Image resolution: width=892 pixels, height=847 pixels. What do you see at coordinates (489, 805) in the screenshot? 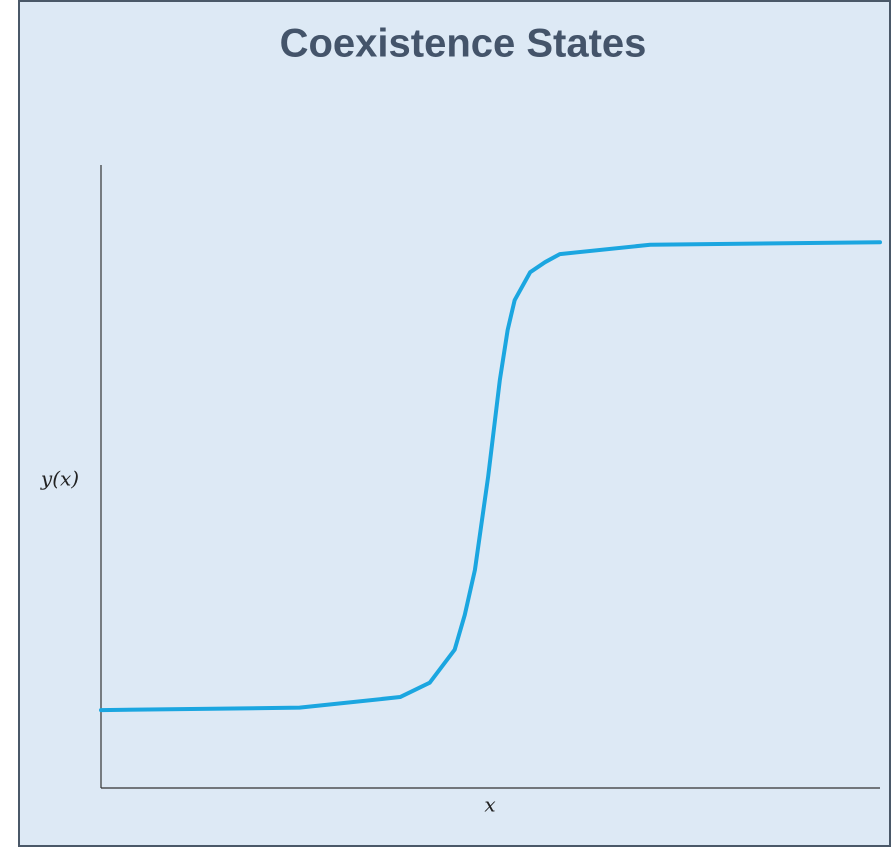
I see `x-axis-label: x` at bounding box center [489, 805].